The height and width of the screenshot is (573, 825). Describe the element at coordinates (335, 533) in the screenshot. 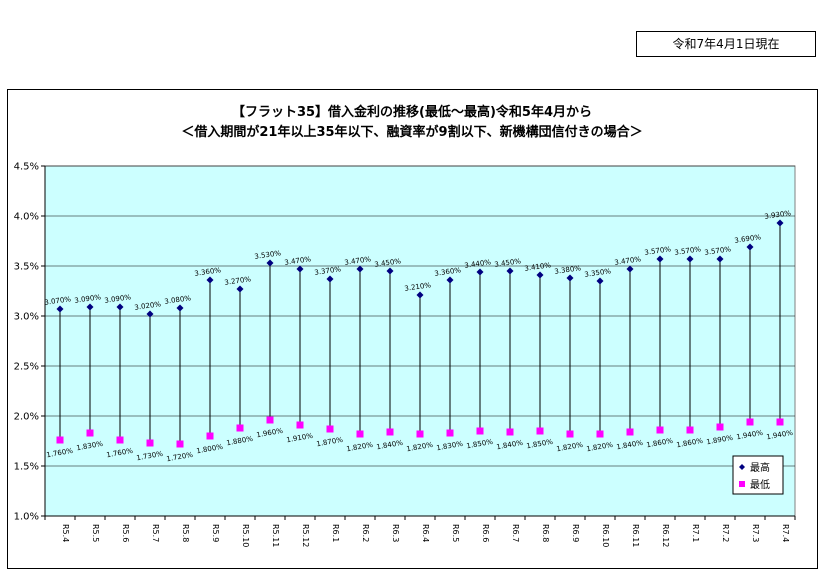

I see `x-tick-label: R6.1` at that location.